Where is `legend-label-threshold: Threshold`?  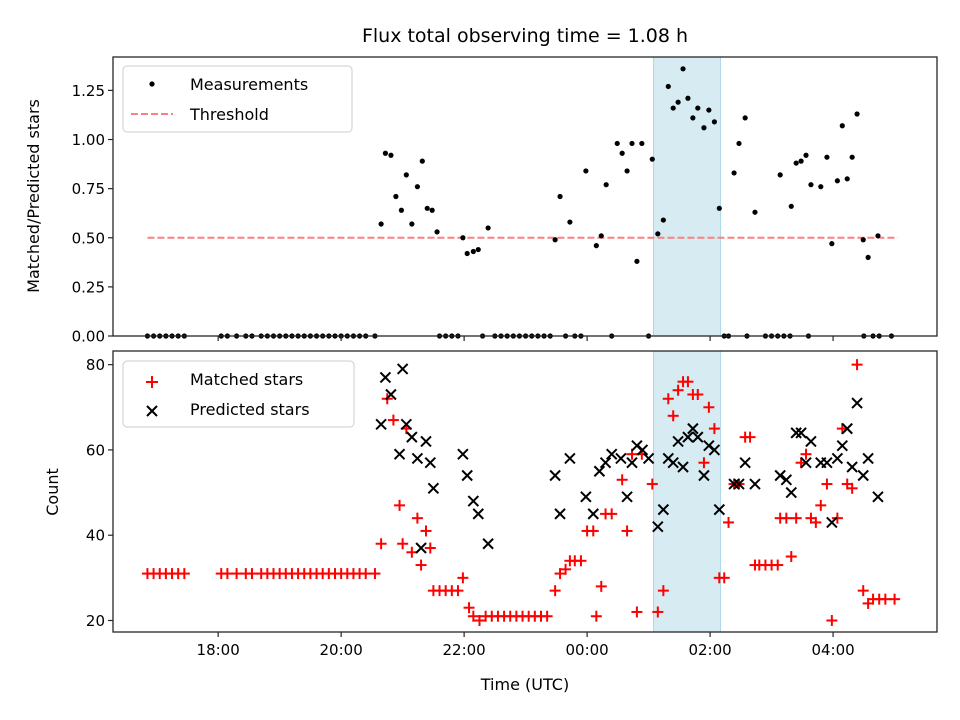 legend-label-threshold: Threshold is located at coordinates (229, 114).